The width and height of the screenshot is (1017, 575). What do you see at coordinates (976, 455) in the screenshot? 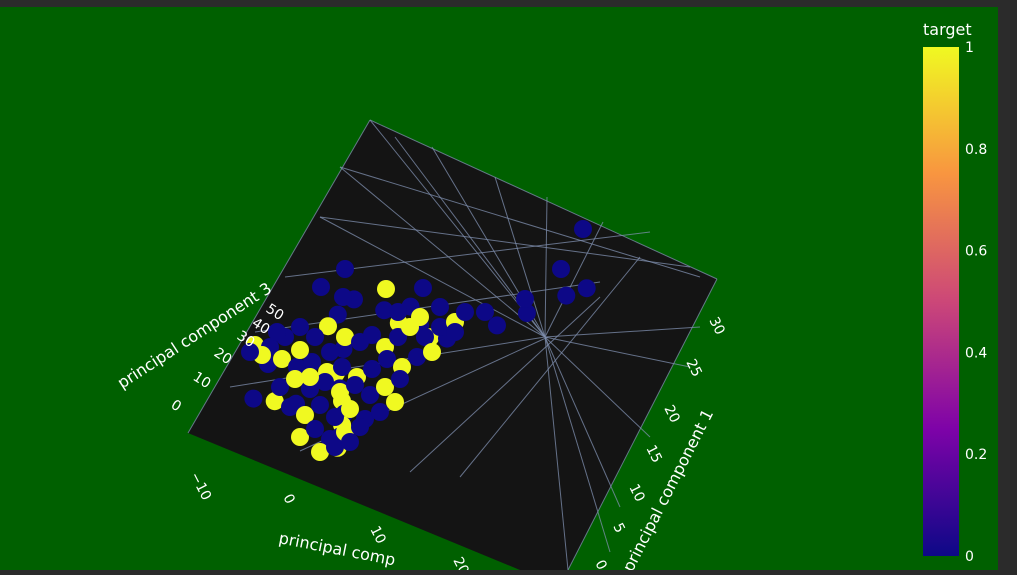
I see `colorbar-tick-label: 0.2` at bounding box center [976, 455].